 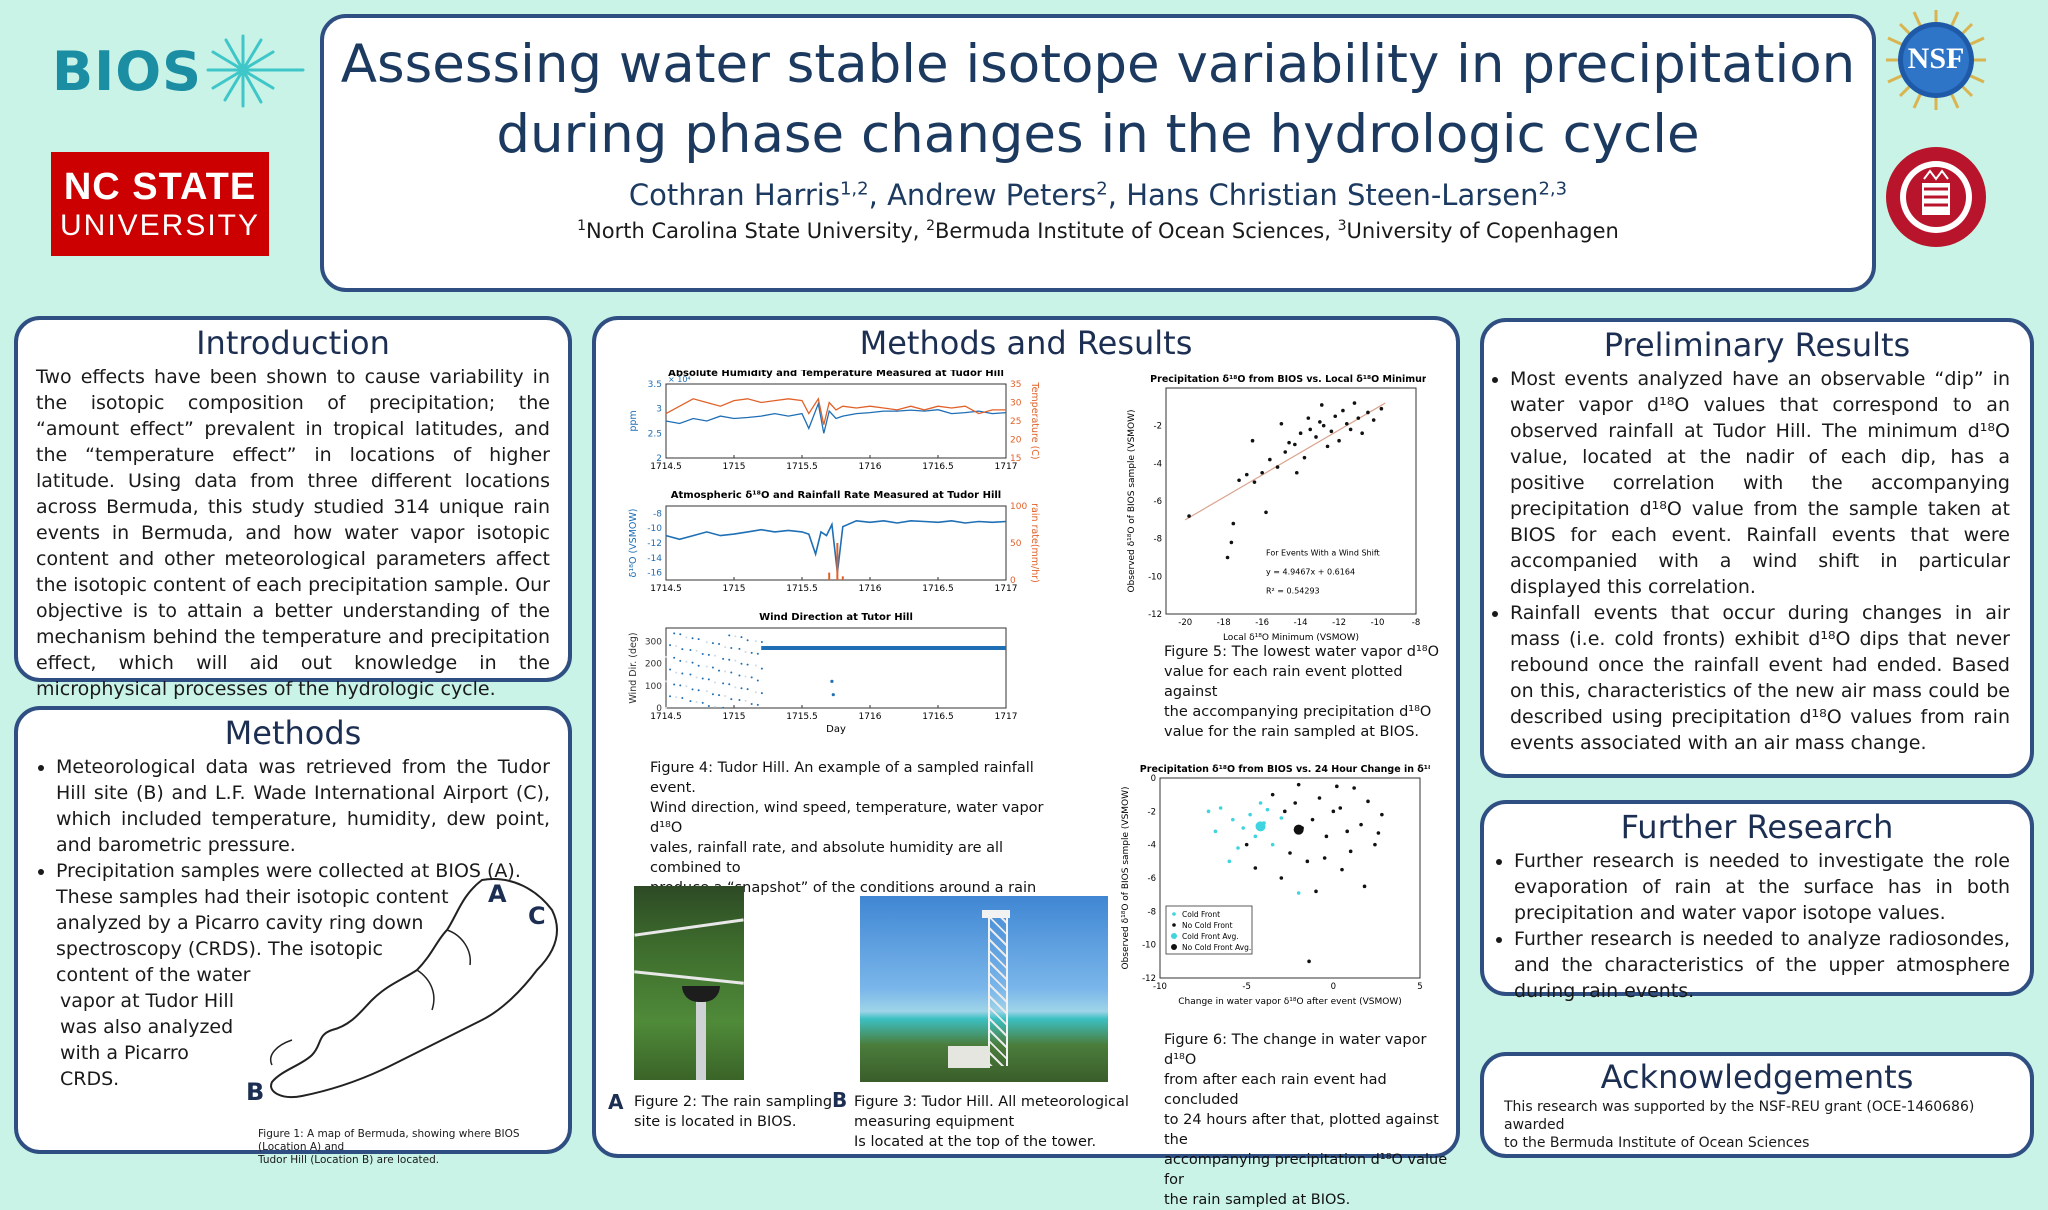 What do you see at coordinates (734, 195) in the screenshot?
I see `author-name: Cothran Harris` at bounding box center [734, 195].